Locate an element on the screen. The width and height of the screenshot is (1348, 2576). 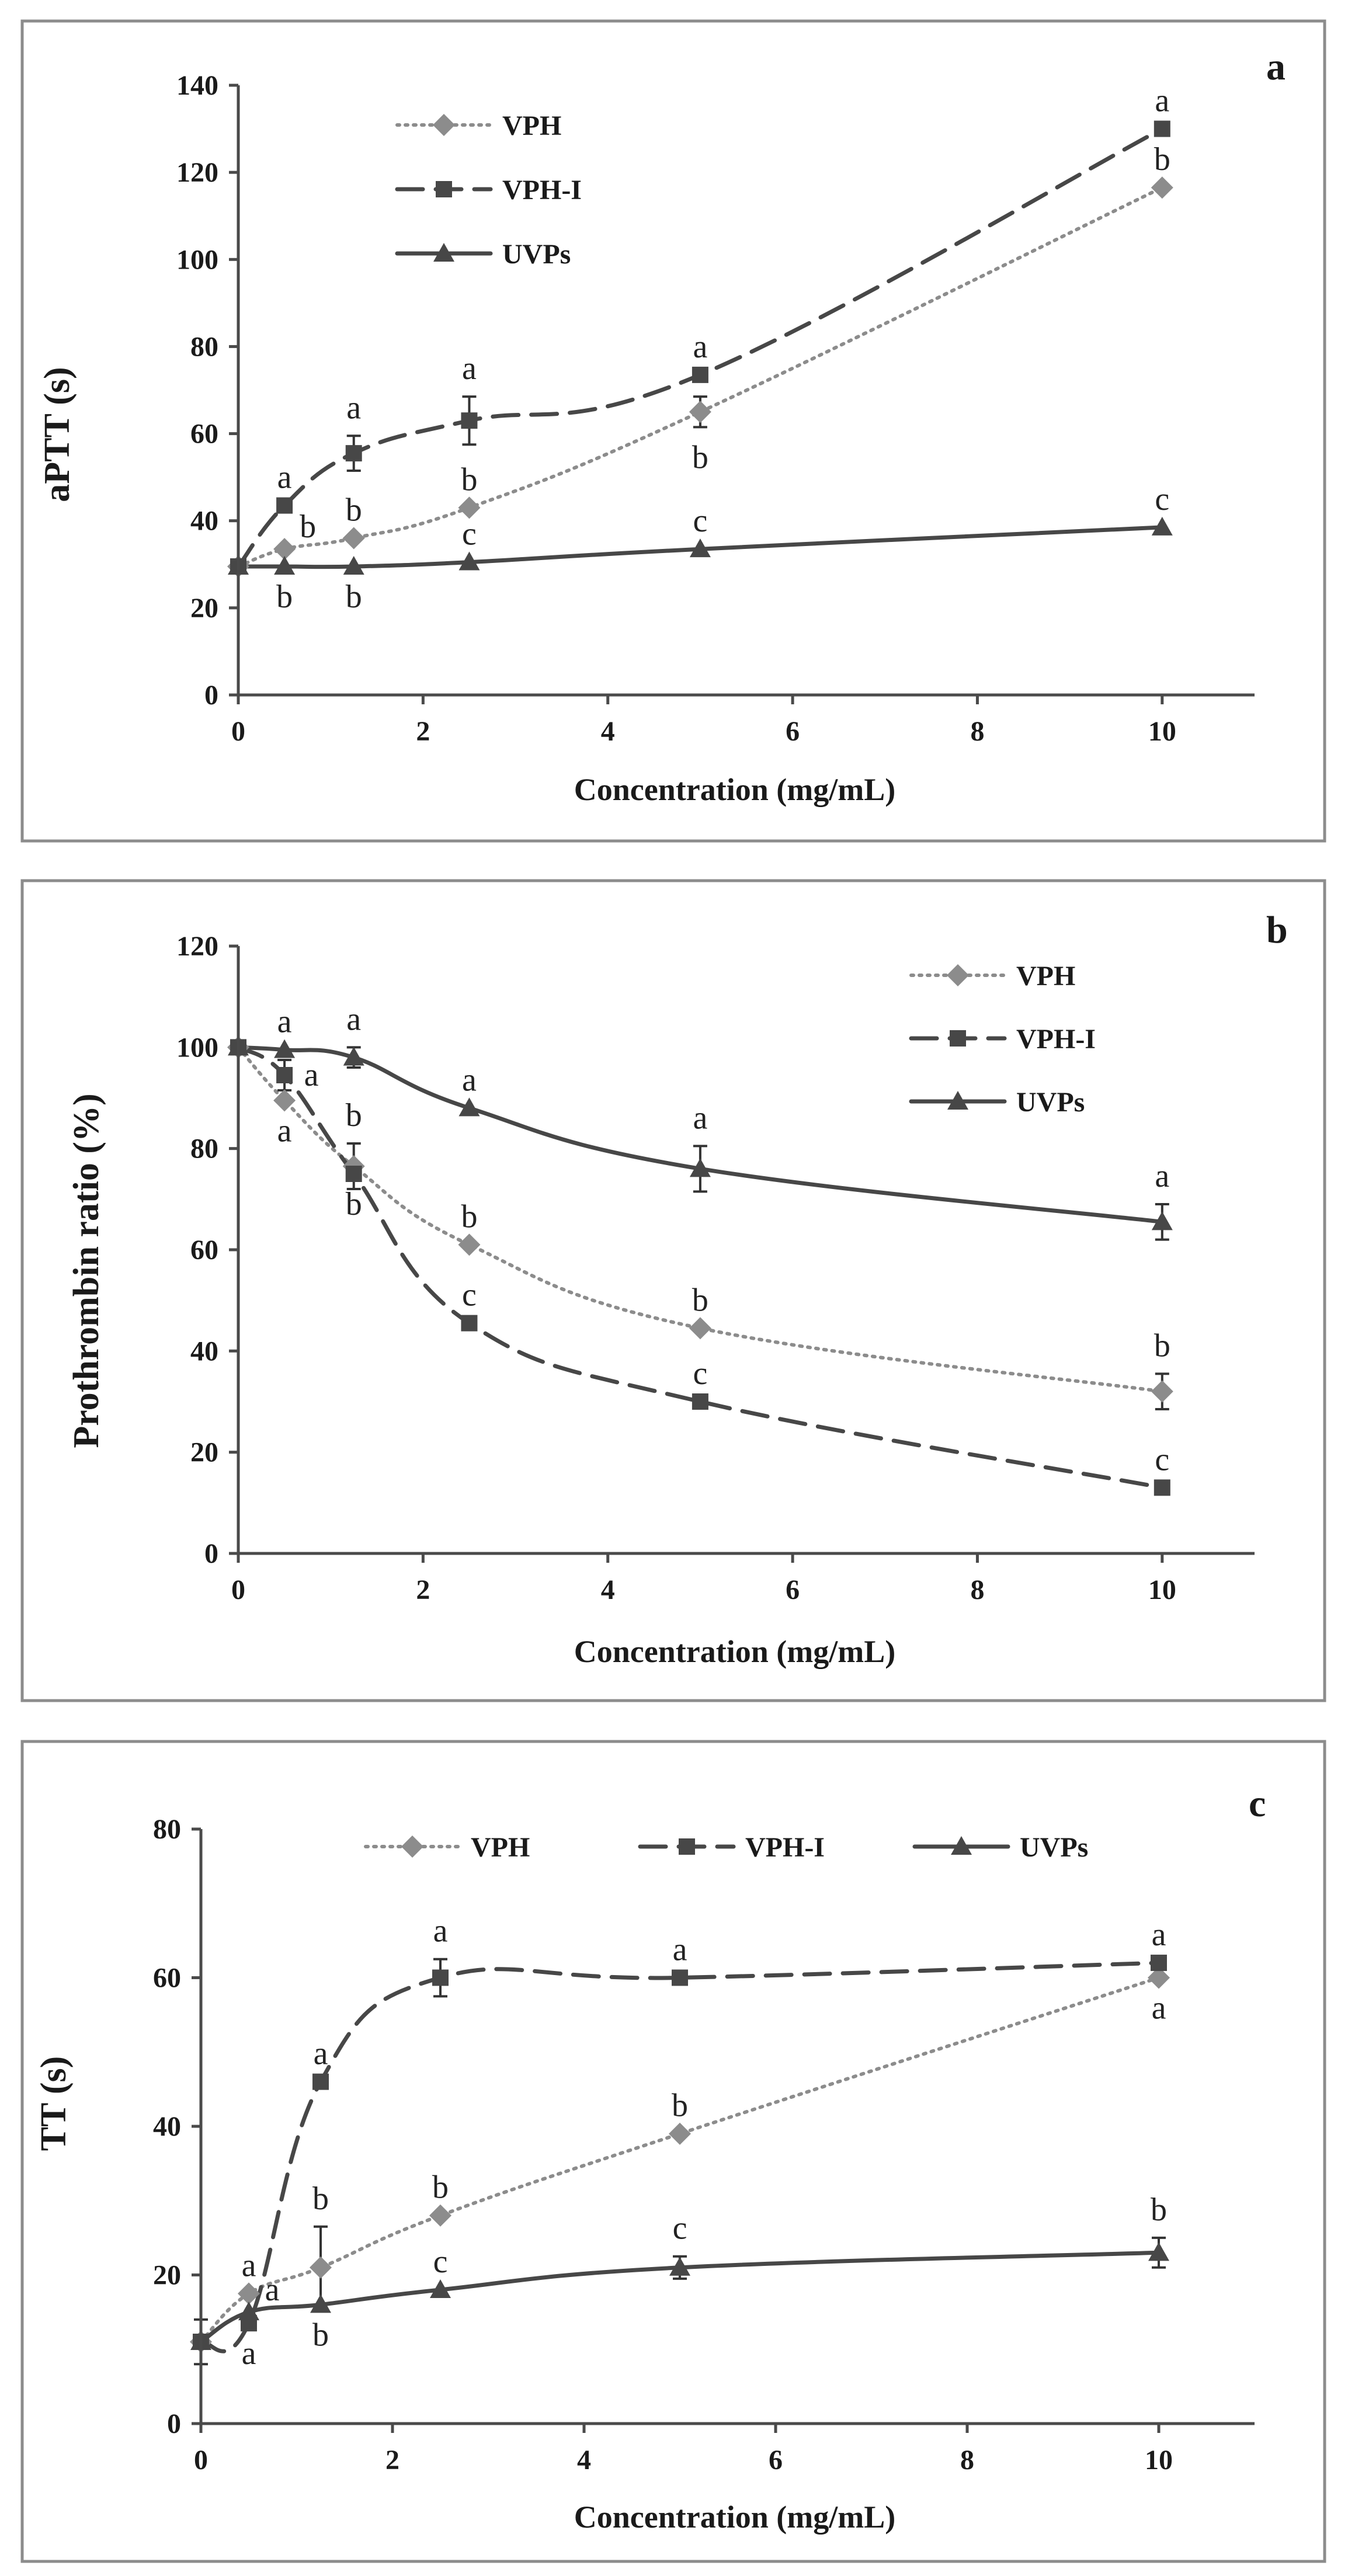
panel-c-markers is located at coordinates (680, 2154).